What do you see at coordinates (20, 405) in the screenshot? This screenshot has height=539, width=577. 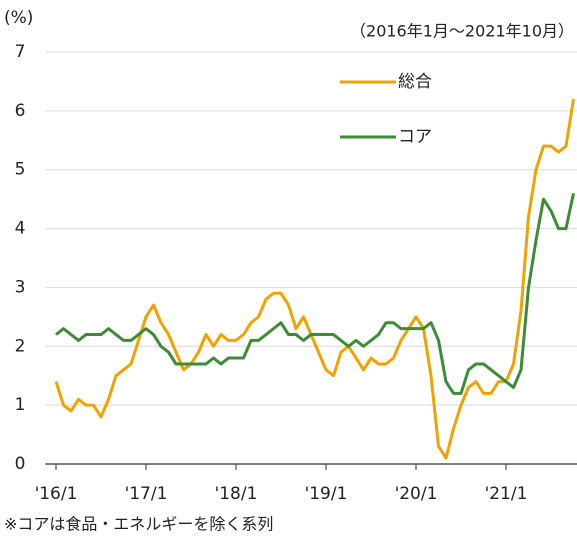 I see `y-tick-label: 1` at bounding box center [20, 405].